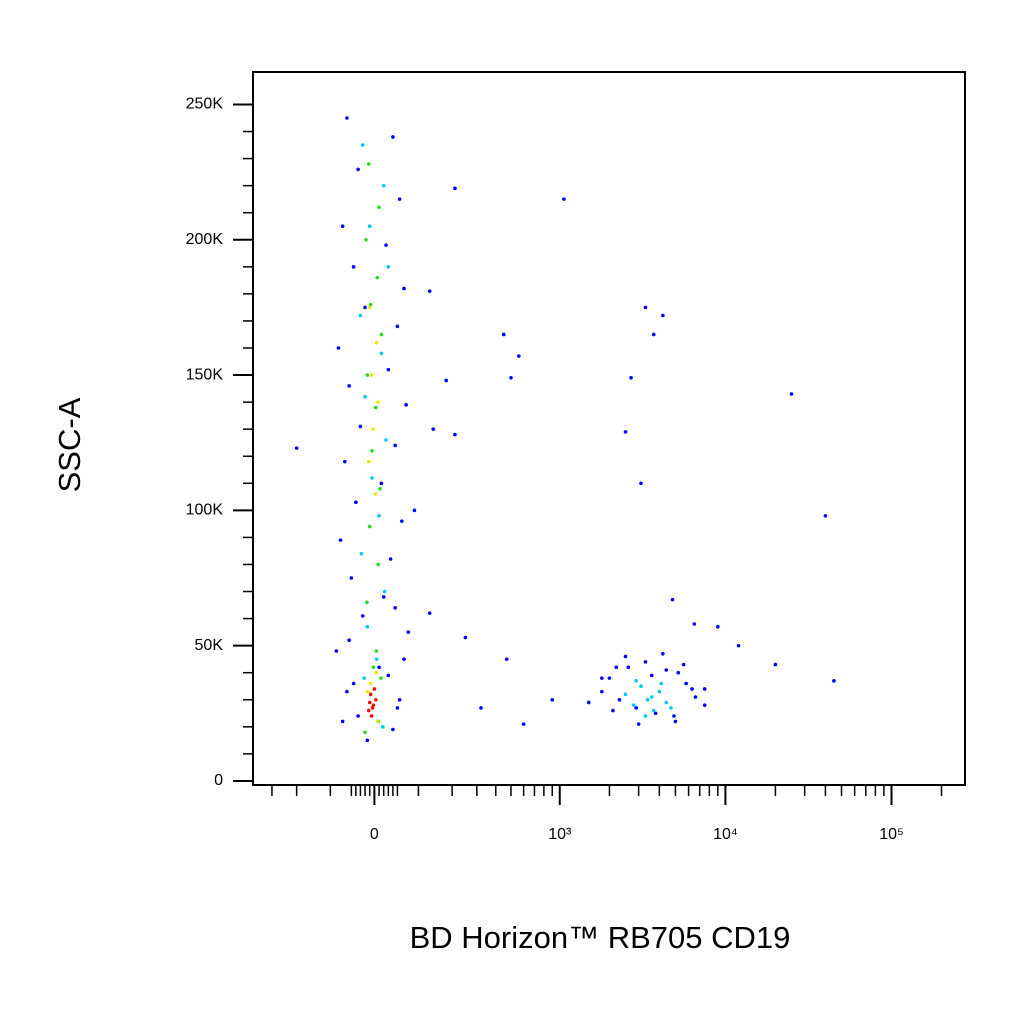 The image size is (1024, 1024). I want to click on x-tick-label: 0, so click(374, 834).